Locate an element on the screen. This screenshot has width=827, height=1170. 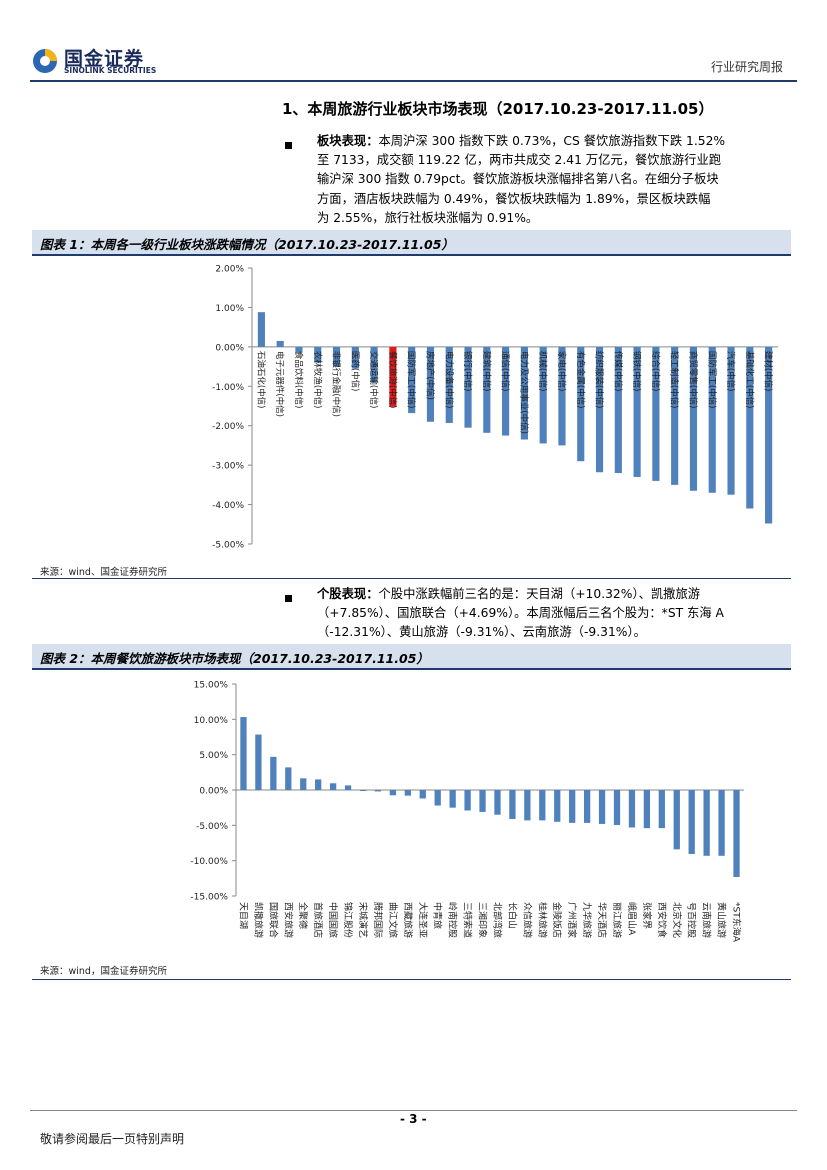
chart2-category-label: 广州酒家 is located at coordinates (572, 920).